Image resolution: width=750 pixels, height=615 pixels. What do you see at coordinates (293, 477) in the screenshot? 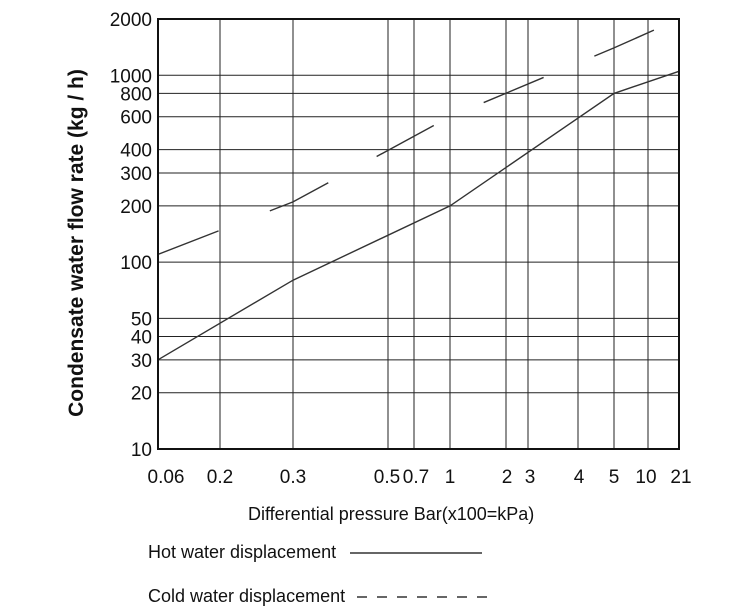
I see `x-tick-0.3: 0.3` at bounding box center [293, 477].